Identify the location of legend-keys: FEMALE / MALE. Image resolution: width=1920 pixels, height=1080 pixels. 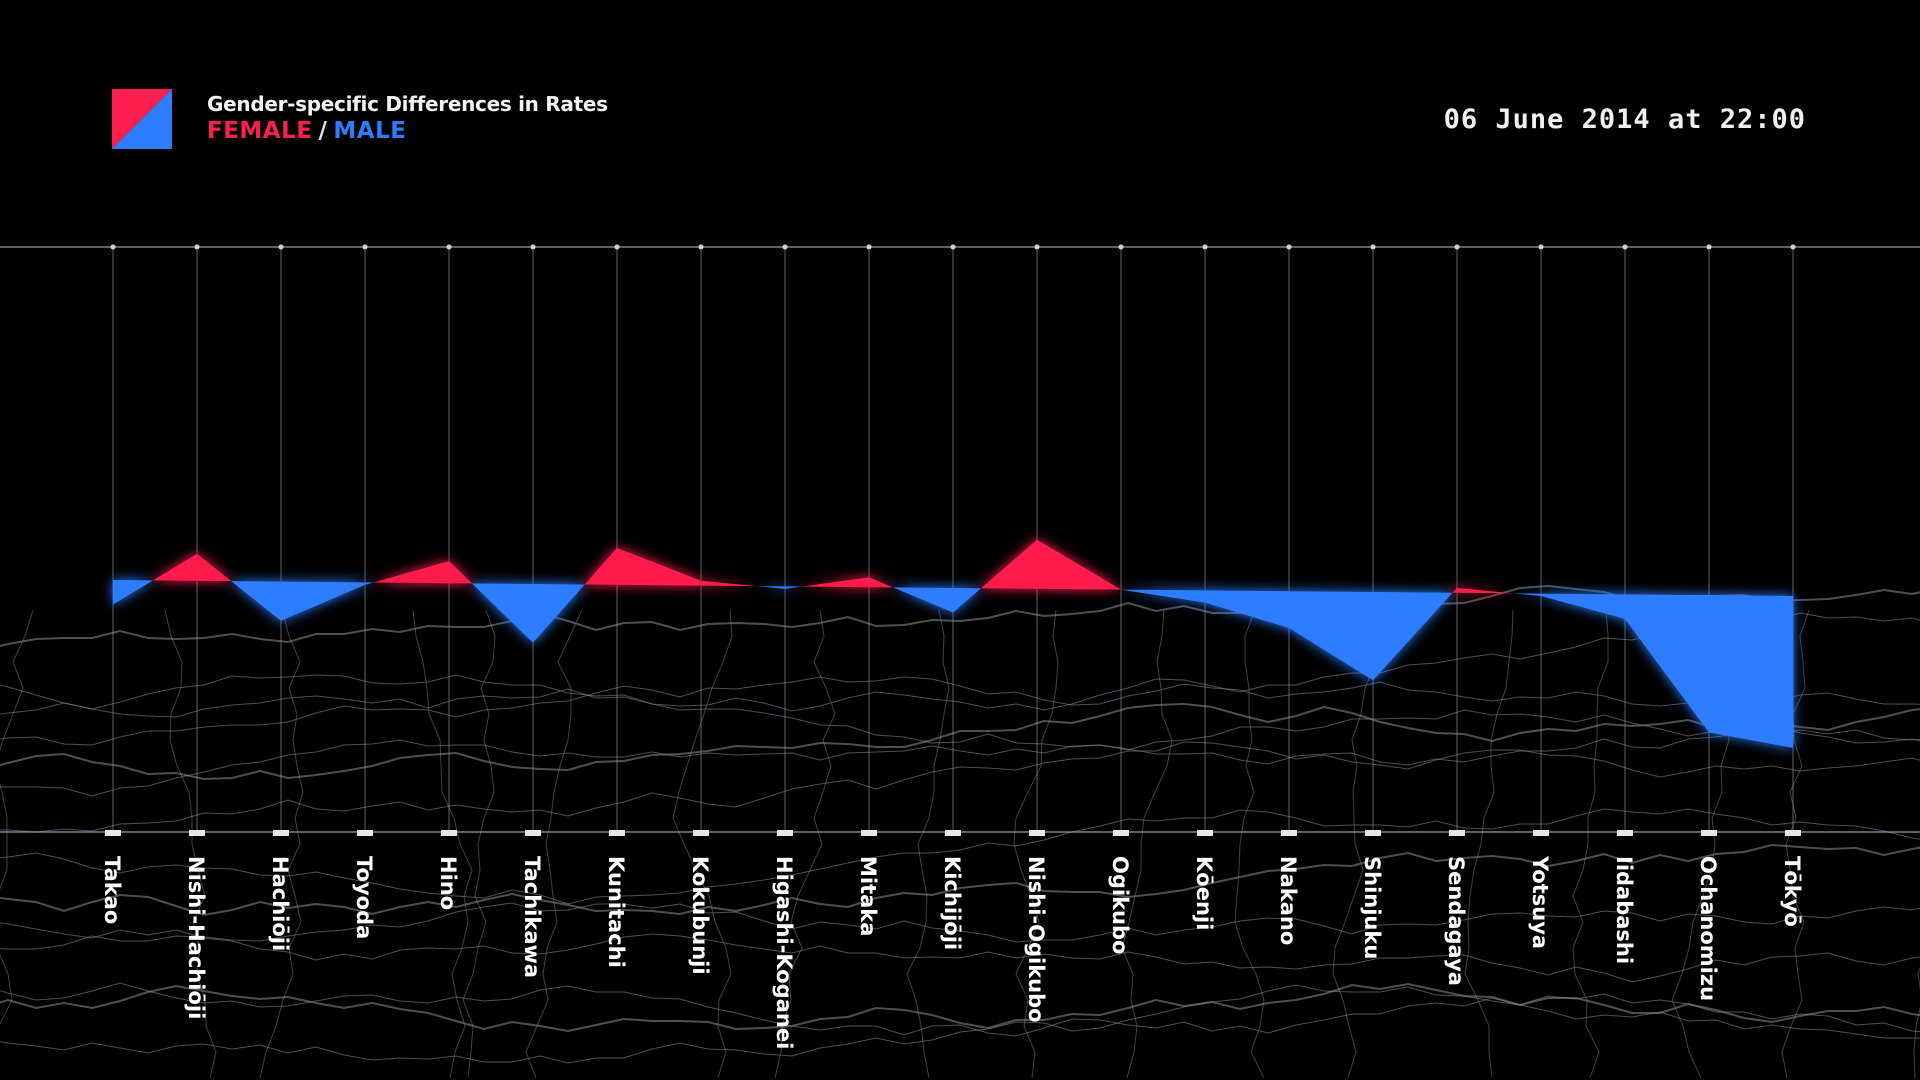
(306, 131).